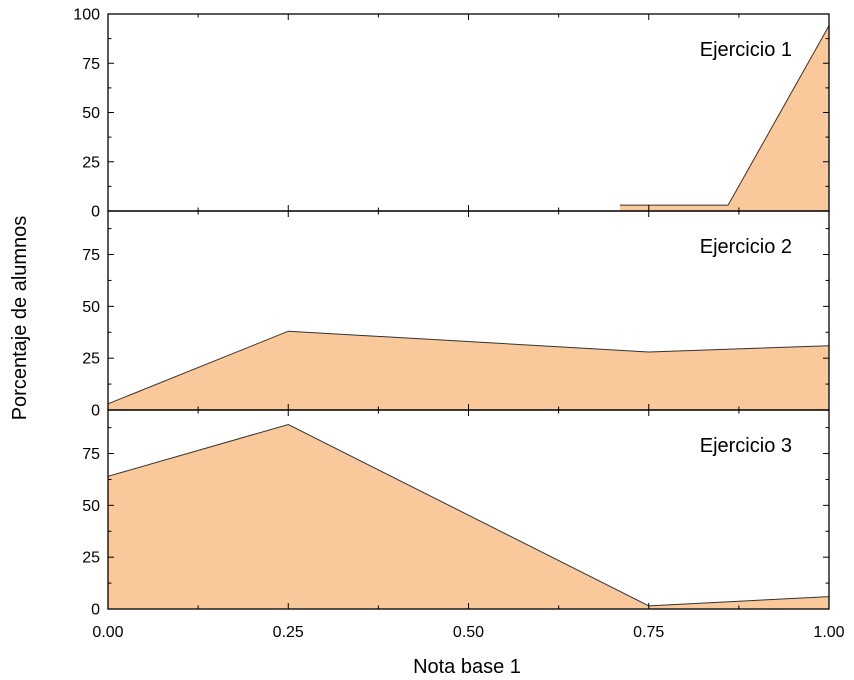 Image resolution: width=854 pixels, height=680 pixels. Describe the element at coordinates (746, 247) in the screenshot. I see `panel-title-ejercicio-2: Ejercicio 2` at that location.